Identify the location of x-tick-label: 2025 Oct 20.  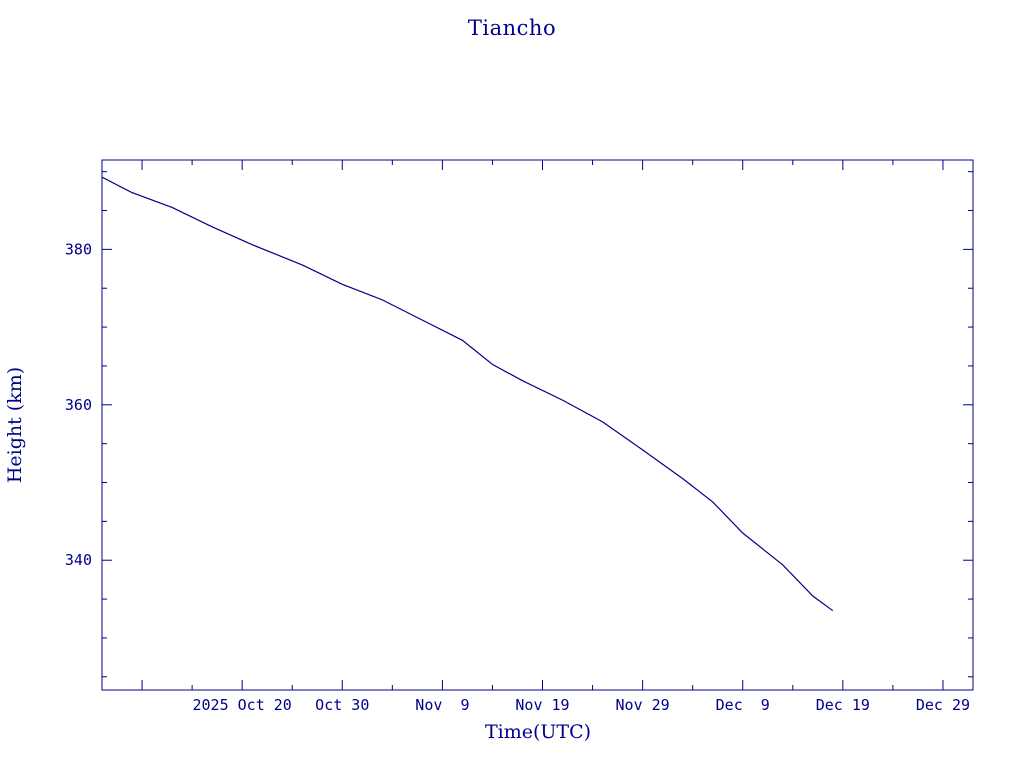
(241, 705).